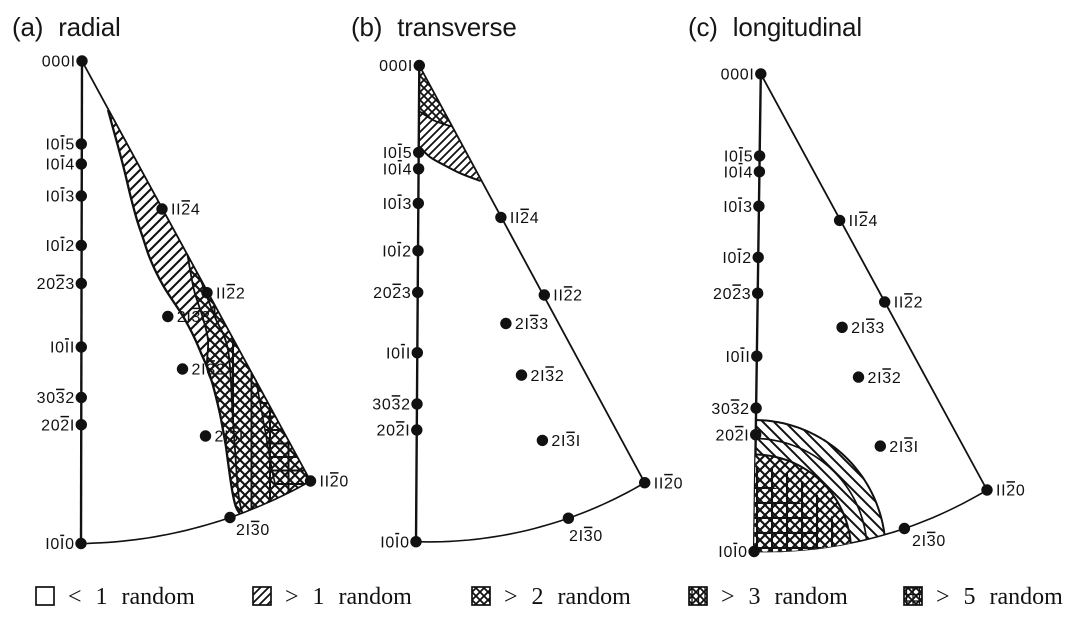 This screenshot has height=632, width=1074. Describe the element at coordinates (434, 27) in the screenshot. I see `svg-text: (b) transverse` at that location.